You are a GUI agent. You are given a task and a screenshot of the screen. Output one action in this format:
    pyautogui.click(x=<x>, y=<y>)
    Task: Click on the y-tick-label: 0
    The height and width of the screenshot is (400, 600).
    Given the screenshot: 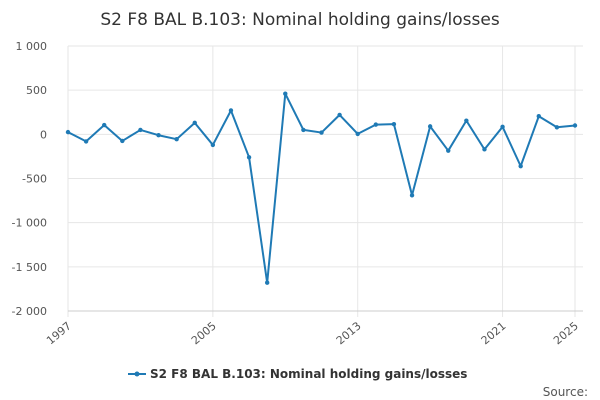 What is the action you would take?
    pyautogui.click(x=43, y=134)
    